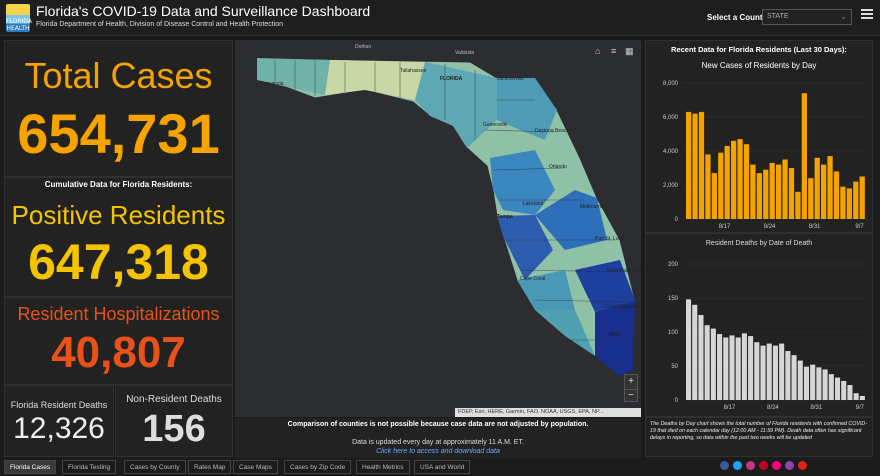  What do you see at coordinates (763, 465) in the screenshot?
I see `pinterest-icon` at bounding box center [763, 465].